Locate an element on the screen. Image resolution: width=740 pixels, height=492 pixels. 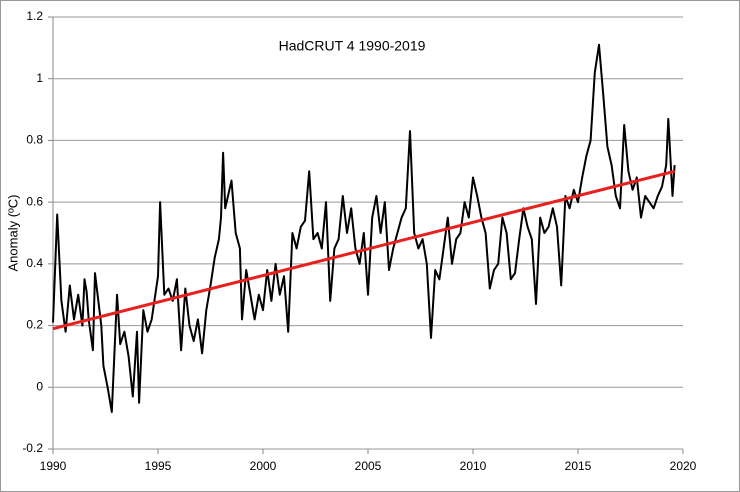
y-tick-label: 1.2 is located at coordinates (34, 16).